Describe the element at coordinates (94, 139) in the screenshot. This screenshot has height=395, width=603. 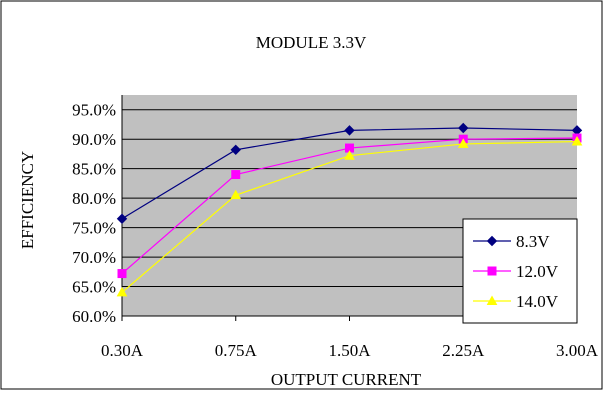
I see `y-tick-label: 90.0%` at that location.